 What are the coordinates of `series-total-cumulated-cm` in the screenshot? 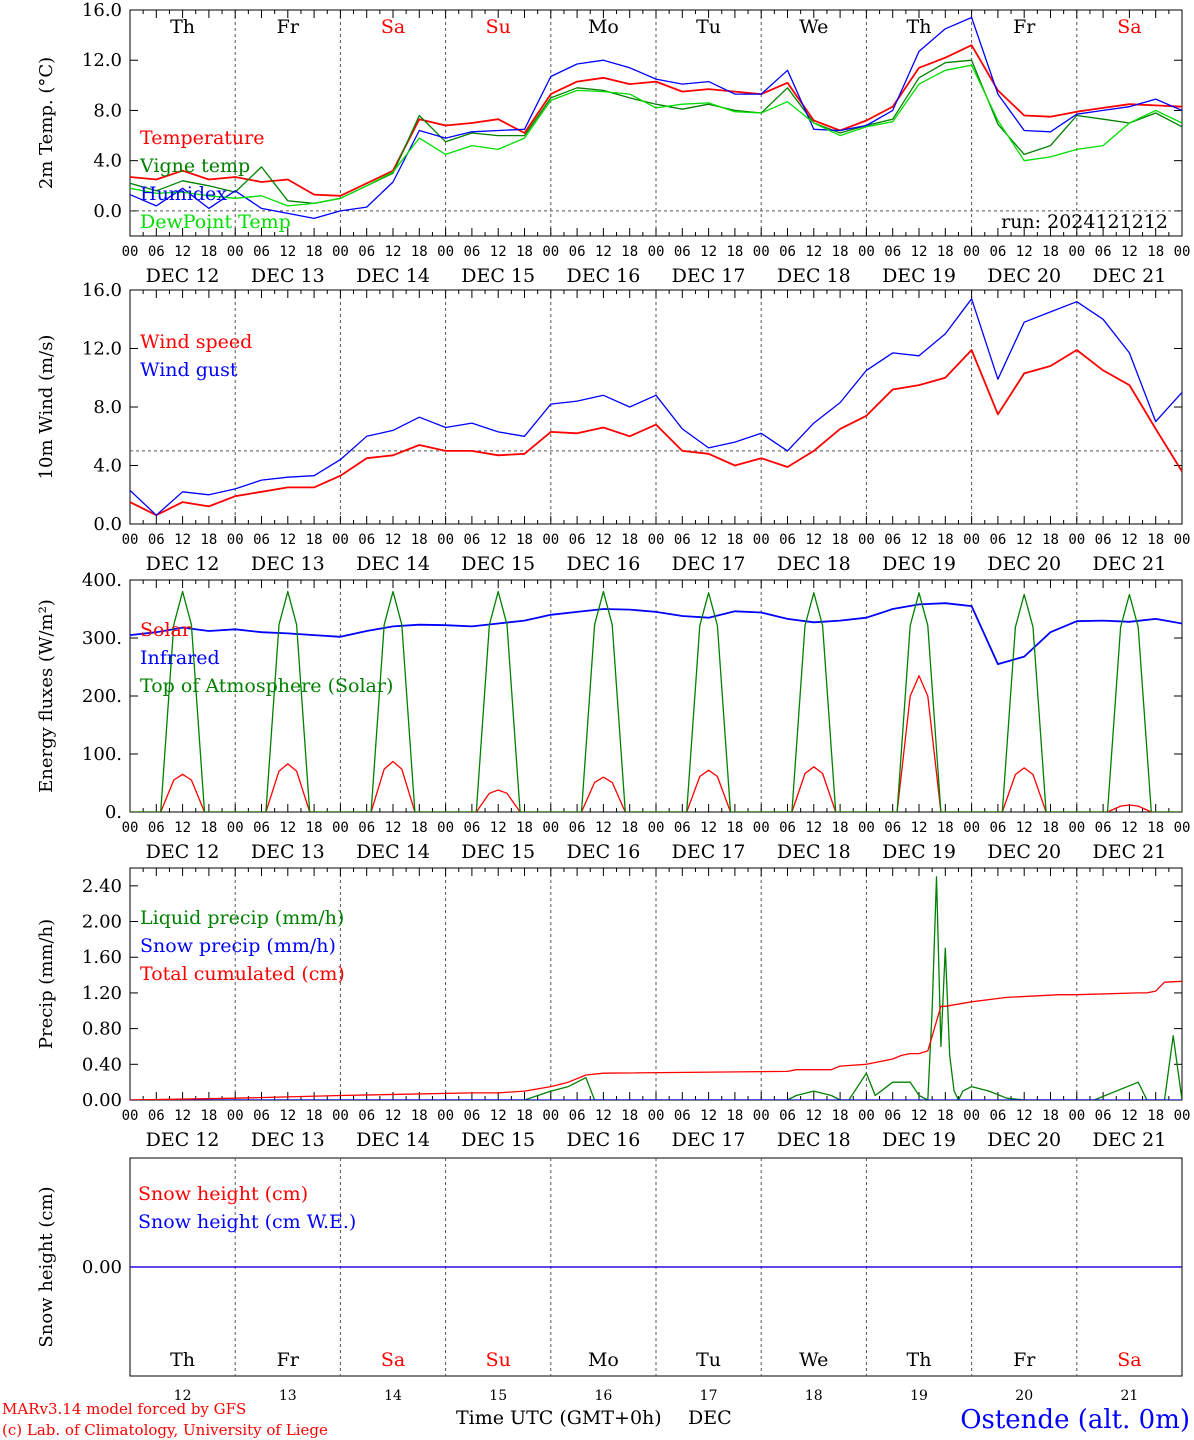 It's located at (656, 1040).